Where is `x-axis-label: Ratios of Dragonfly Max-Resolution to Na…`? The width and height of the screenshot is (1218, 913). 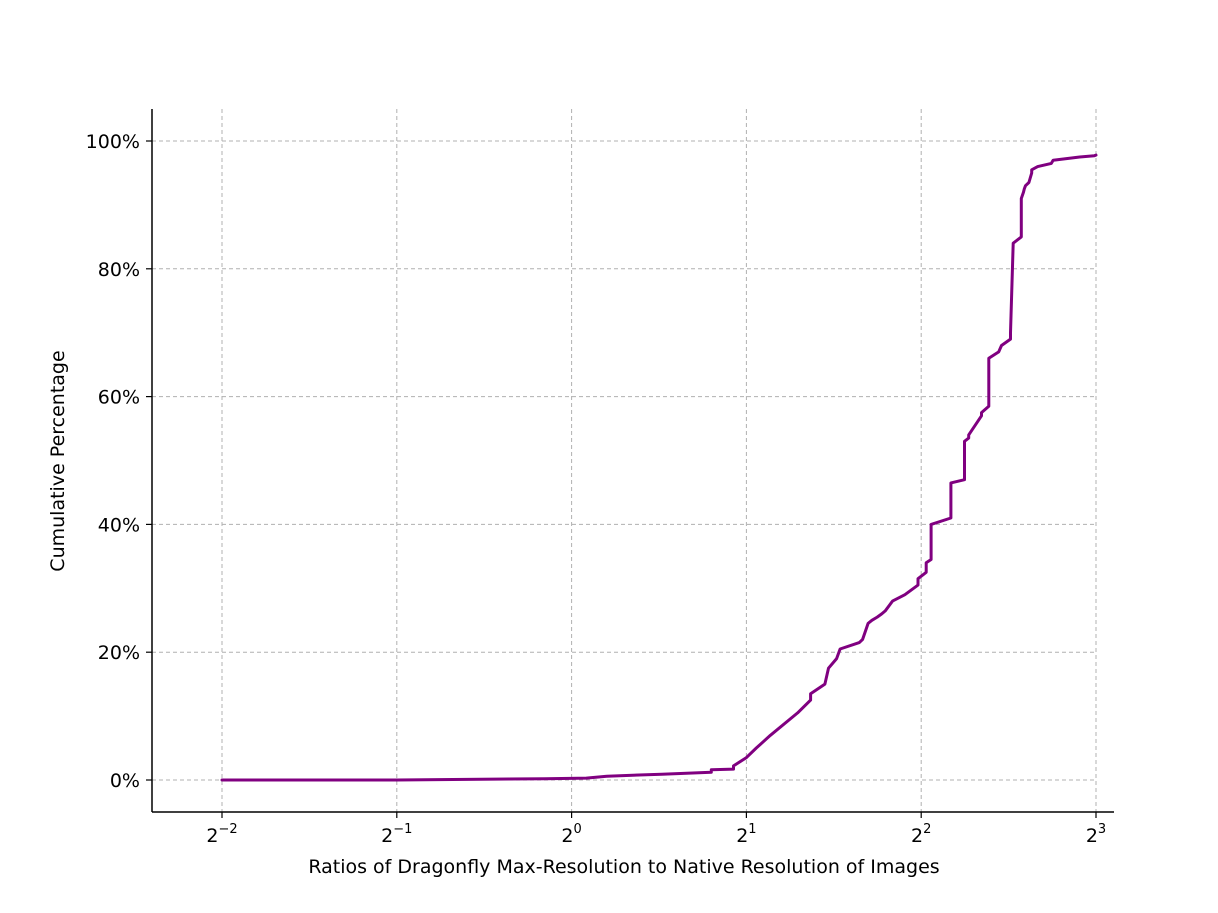 x-axis-label: Ratios of Dragonfly Max-Resolution to Na… is located at coordinates (623, 867).